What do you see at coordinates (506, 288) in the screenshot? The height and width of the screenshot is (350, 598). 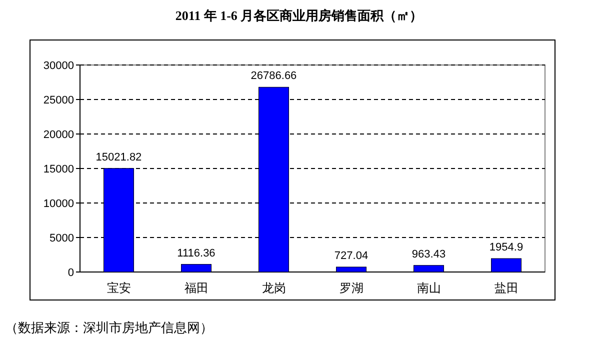 I see `x-tick-label: 盐田` at bounding box center [506, 288].